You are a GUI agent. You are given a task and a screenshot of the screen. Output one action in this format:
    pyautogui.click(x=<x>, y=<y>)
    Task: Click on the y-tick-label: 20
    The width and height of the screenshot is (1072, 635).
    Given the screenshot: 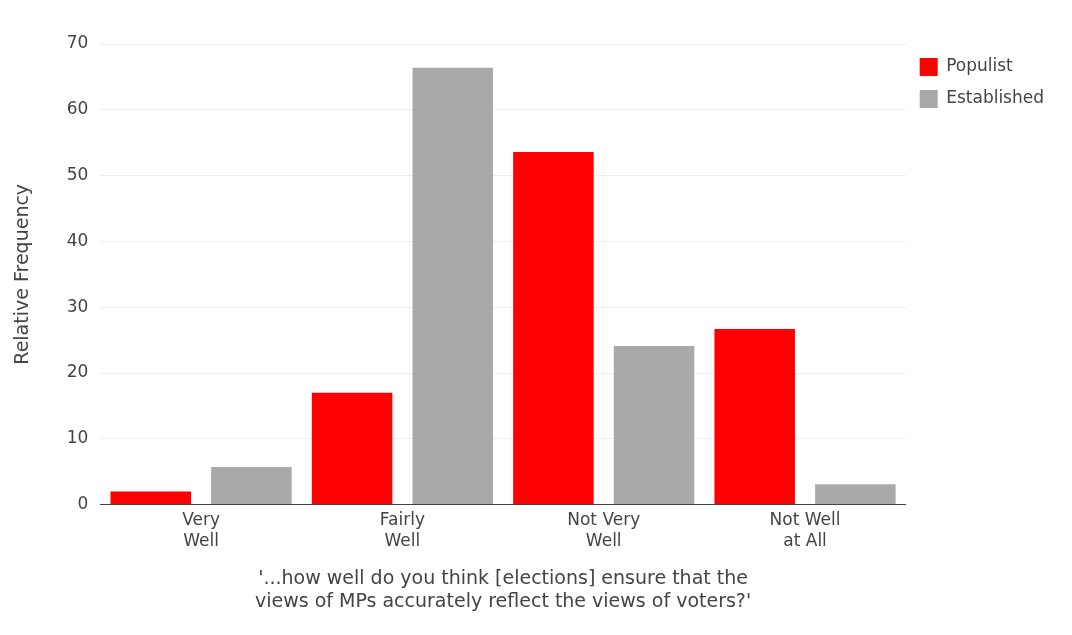 What is the action you would take?
    pyautogui.click(x=77, y=371)
    